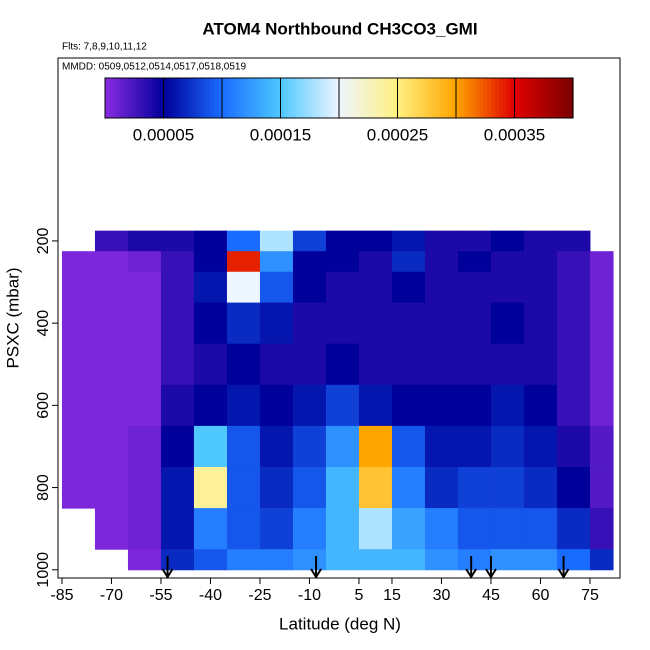 The width and height of the screenshot is (650, 650). I want to click on colorbar-frame, so click(339, 98).